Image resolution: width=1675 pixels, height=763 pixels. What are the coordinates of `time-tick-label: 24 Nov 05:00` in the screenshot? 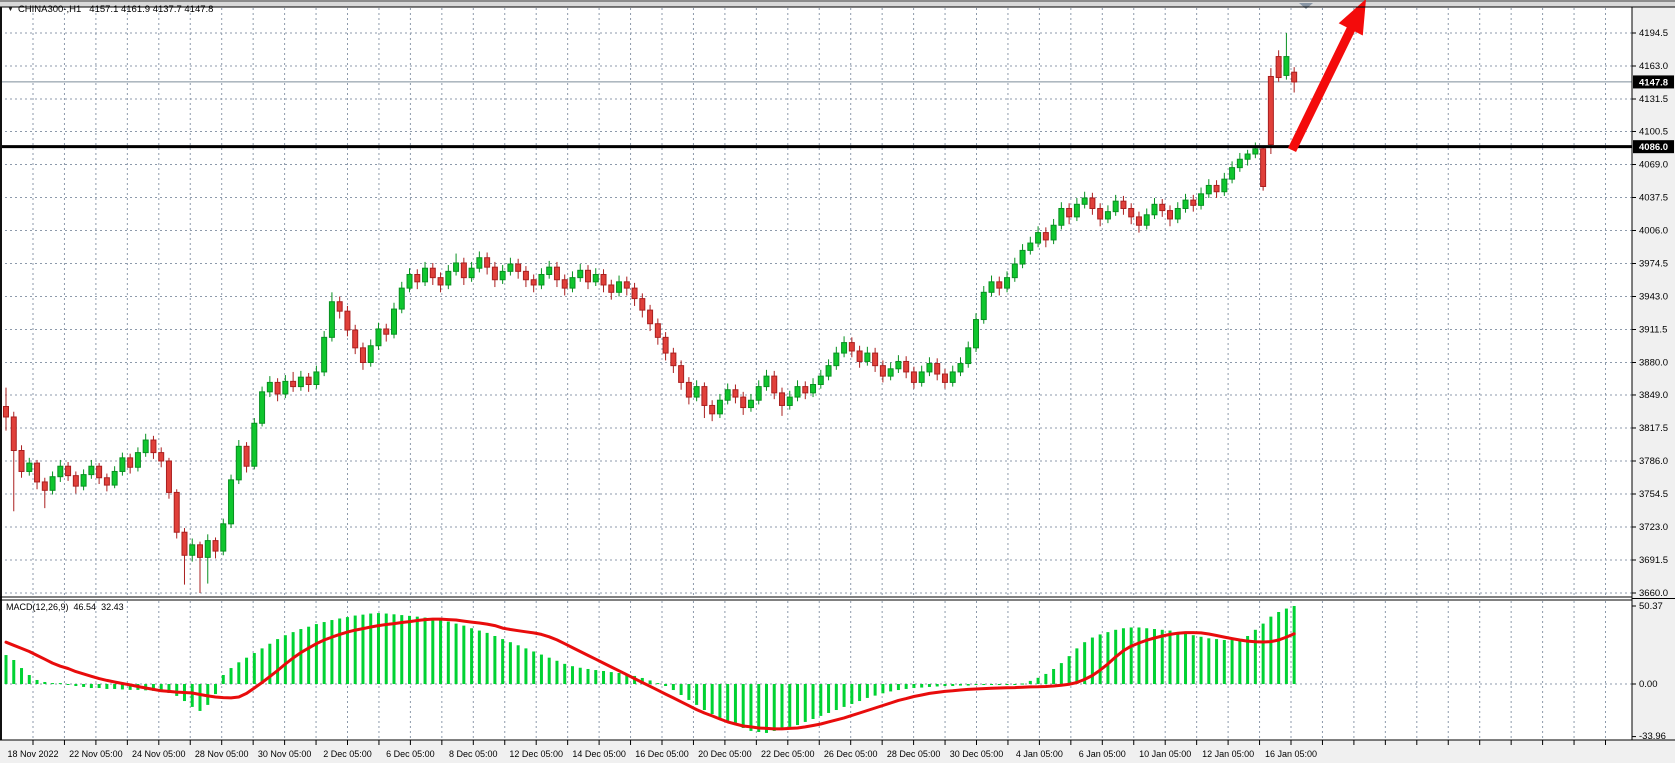 It's located at (159, 754).